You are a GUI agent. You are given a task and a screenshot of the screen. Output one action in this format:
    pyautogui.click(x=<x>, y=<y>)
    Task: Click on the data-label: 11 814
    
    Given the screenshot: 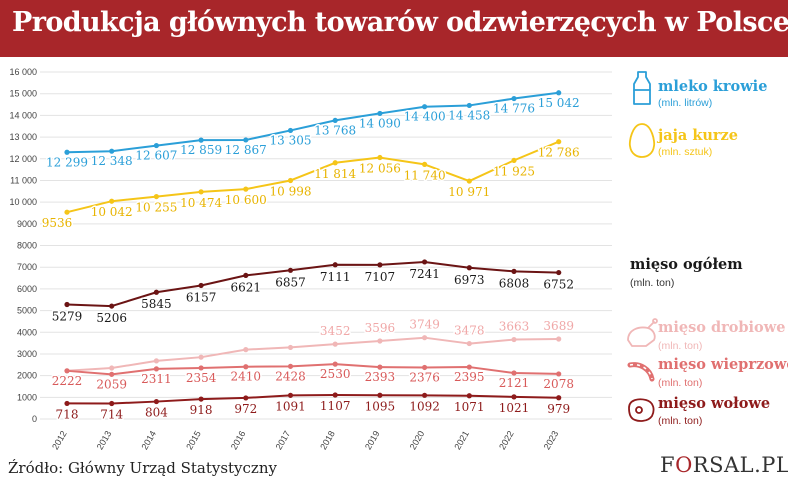 What is the action you would take?
    pyautogui.click(x=335, y=174)
    